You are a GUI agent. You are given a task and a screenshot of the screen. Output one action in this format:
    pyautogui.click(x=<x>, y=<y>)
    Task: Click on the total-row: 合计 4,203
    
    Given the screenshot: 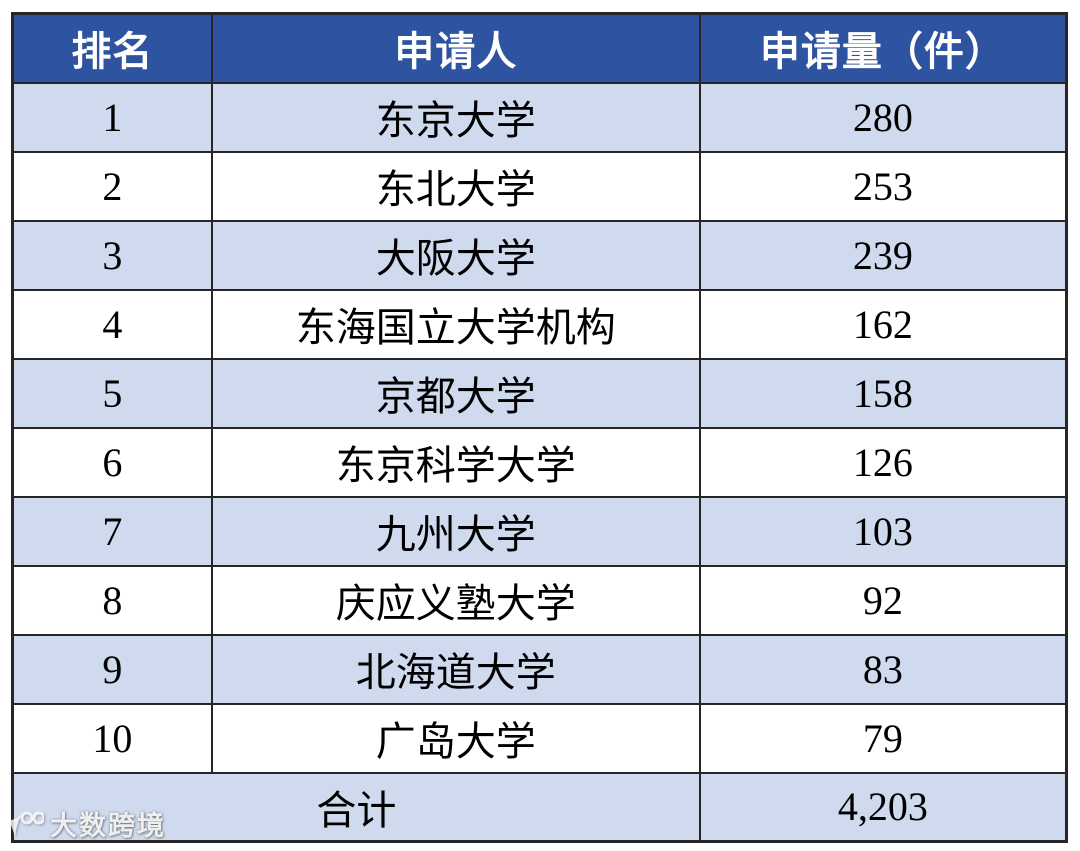 What is the action you would take?
    pyautogui.click(x=539, y=807)
    